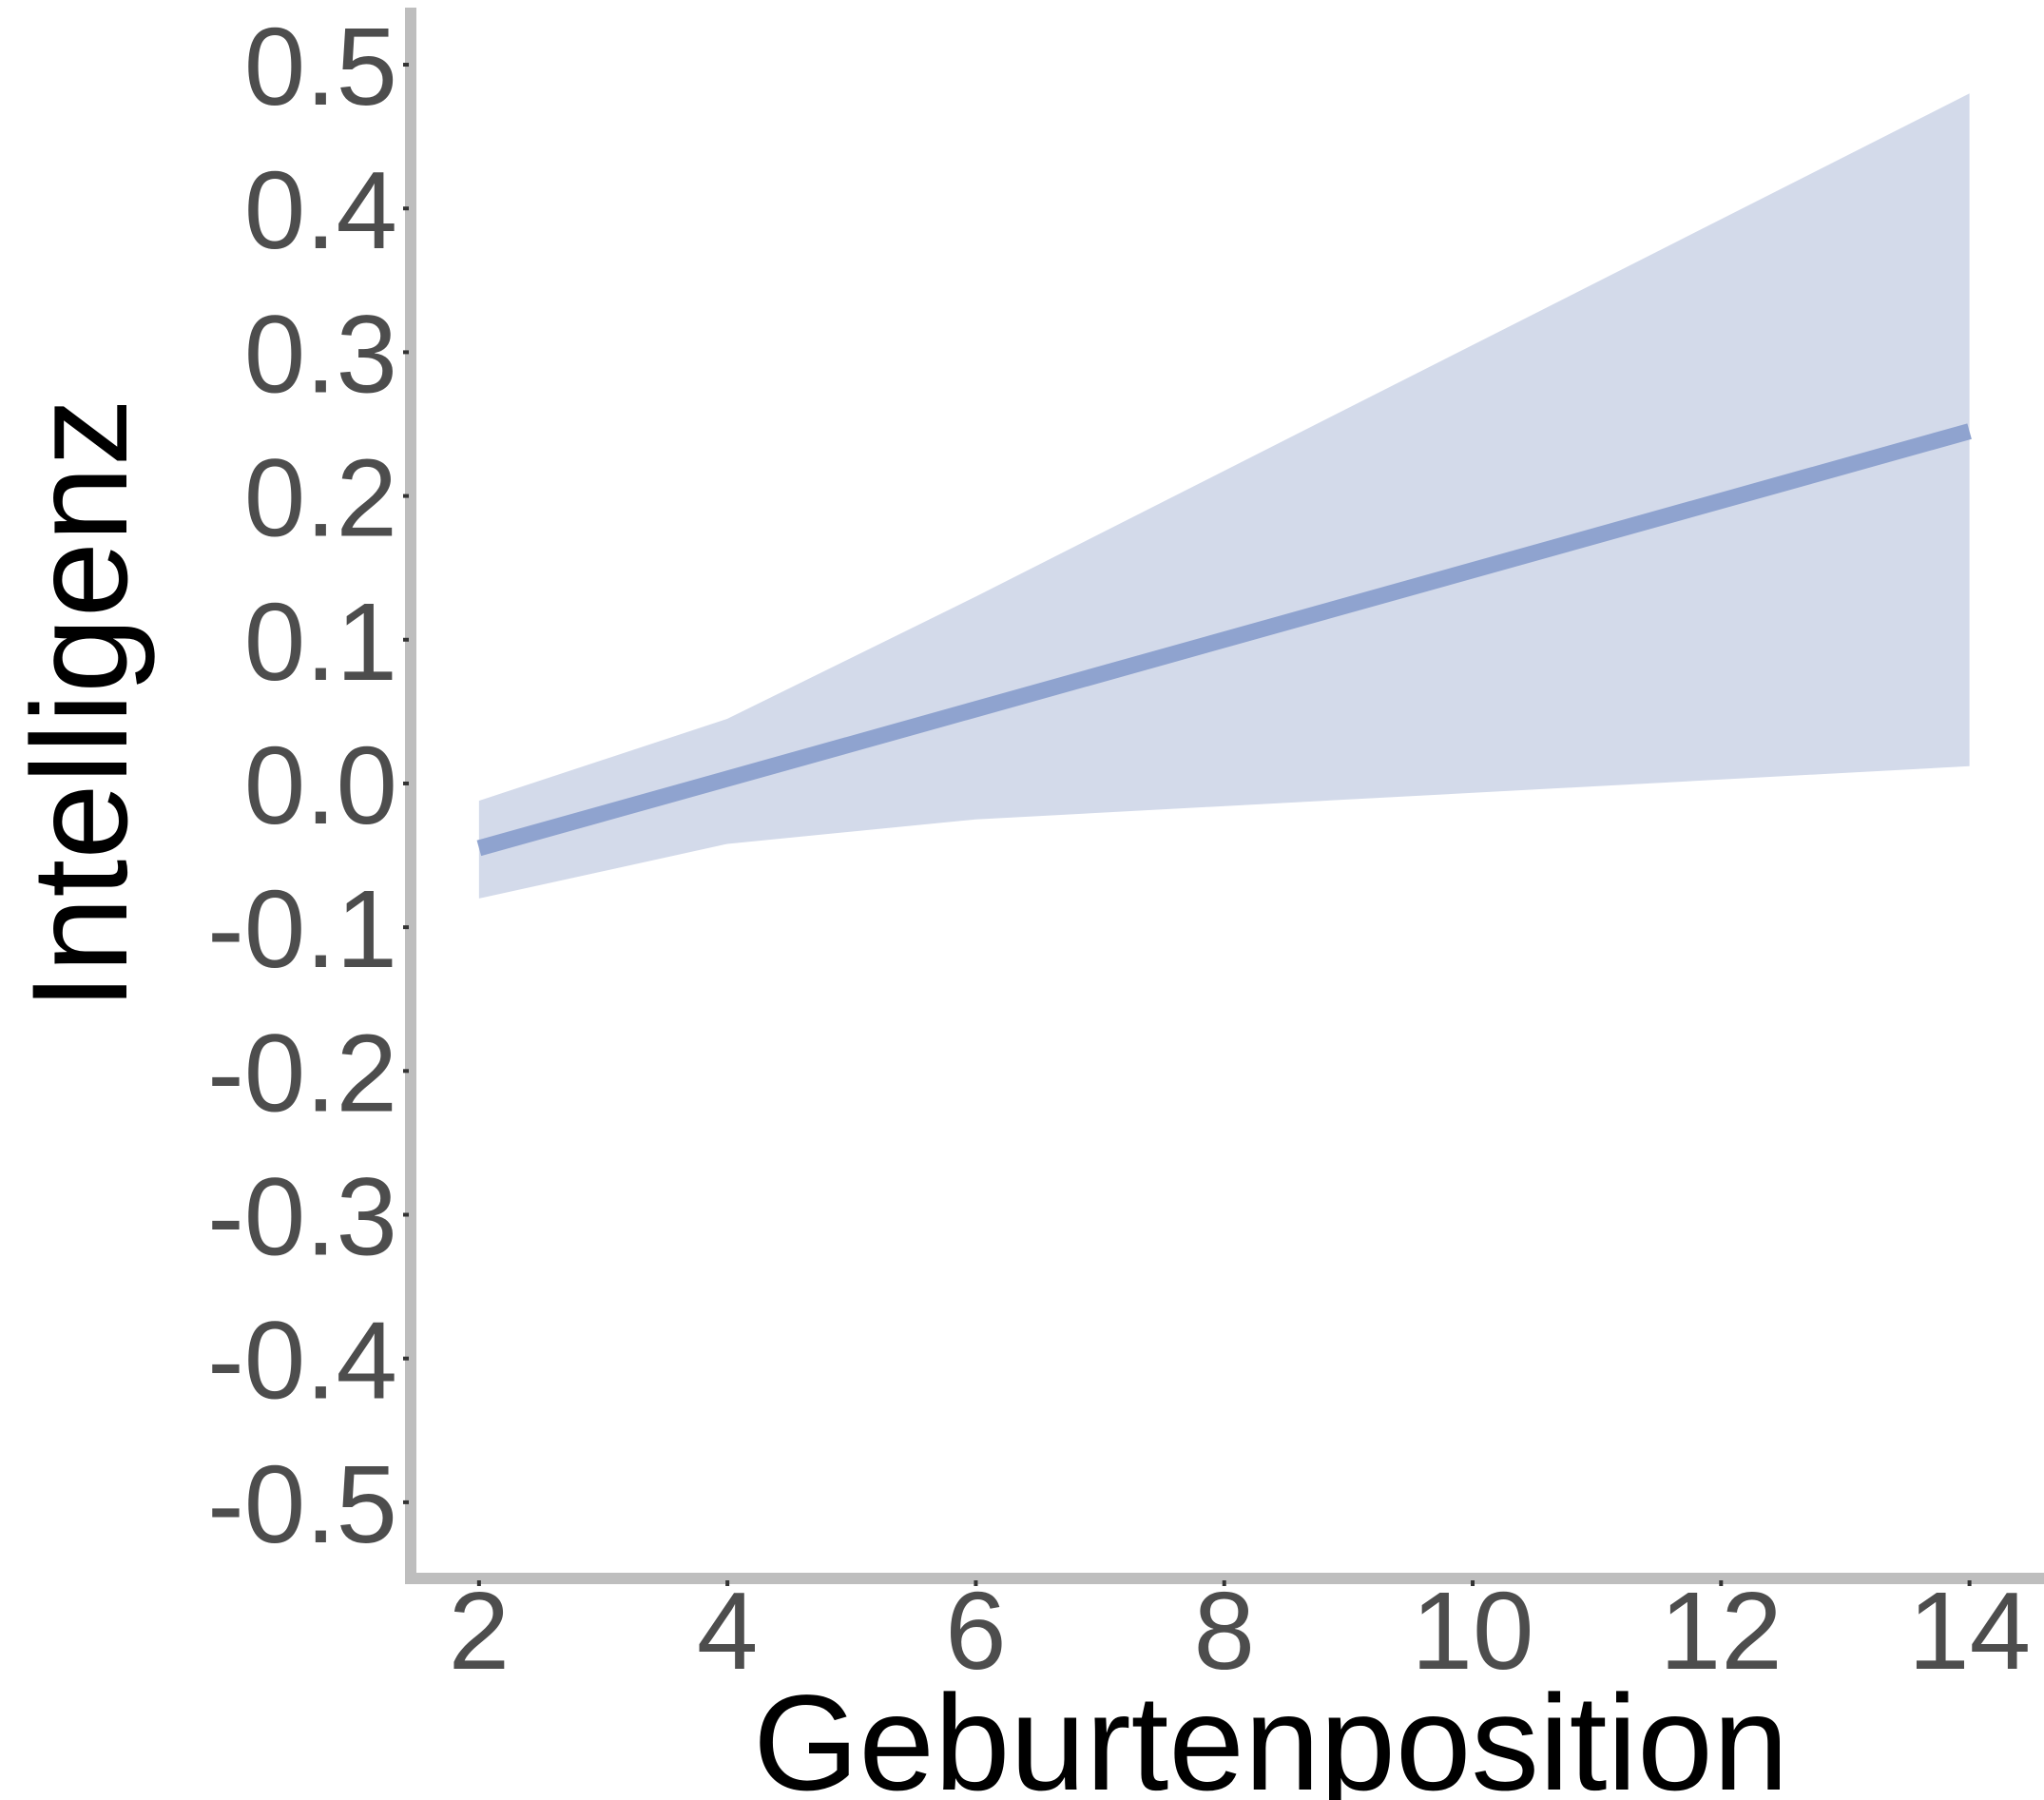 The image size is (2044, 1800). What do you see at coordinates (728, 1631) in the screenshot?
I see `x-tick-label: 4` at bounding box center [728, 1631].